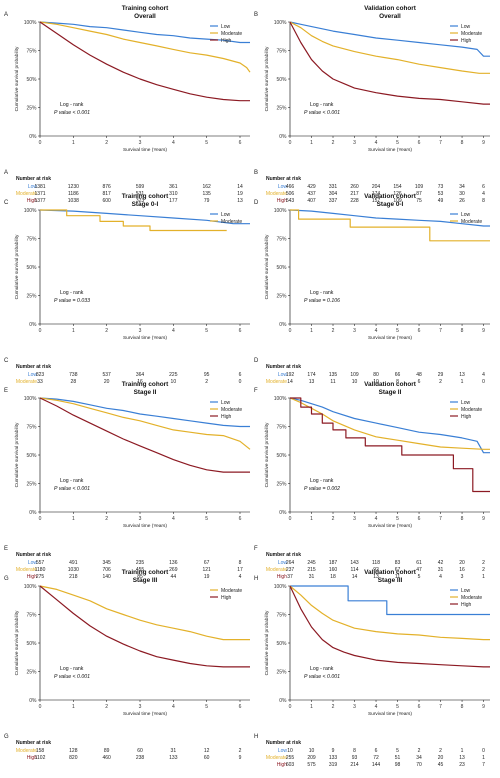  What do you see at coordinates (390, 580) in the screenshot?
I see `chart-subtitle: Stage III` at bounding box center [390, 580].